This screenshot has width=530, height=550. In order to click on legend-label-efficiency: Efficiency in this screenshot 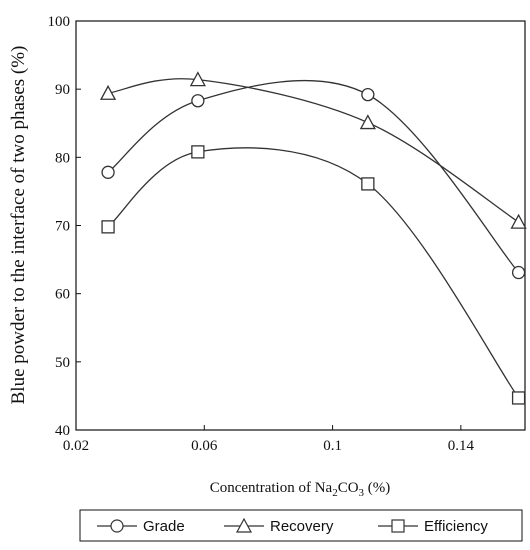, I will do `click(456, 526)`.